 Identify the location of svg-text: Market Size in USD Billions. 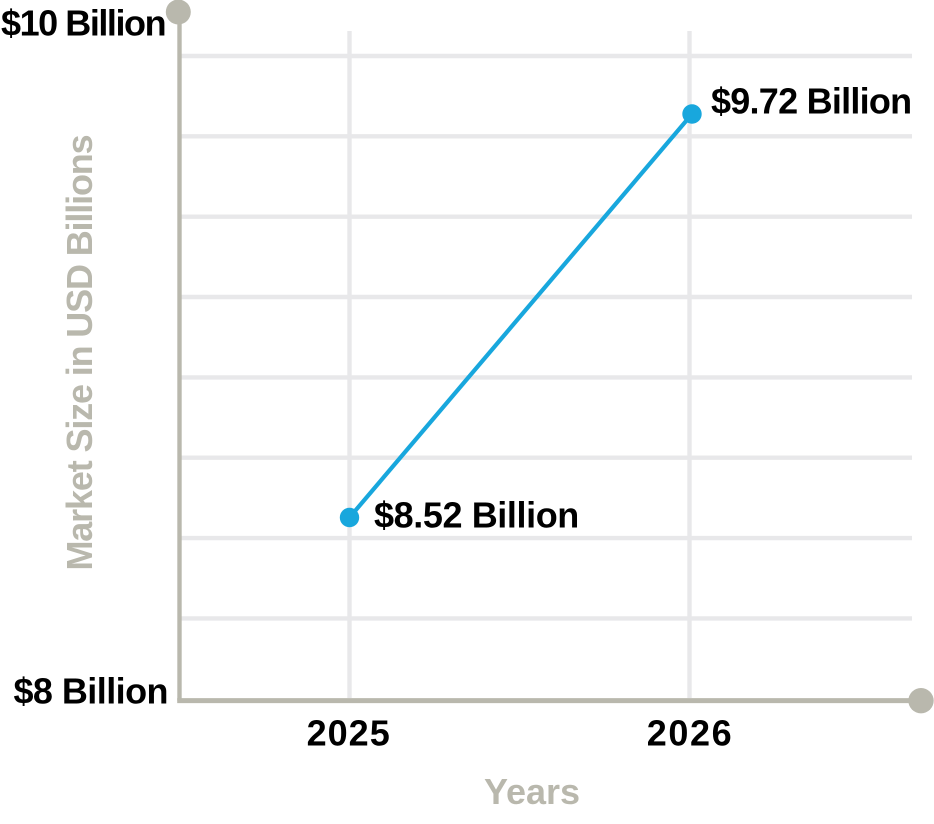
(79, 352).